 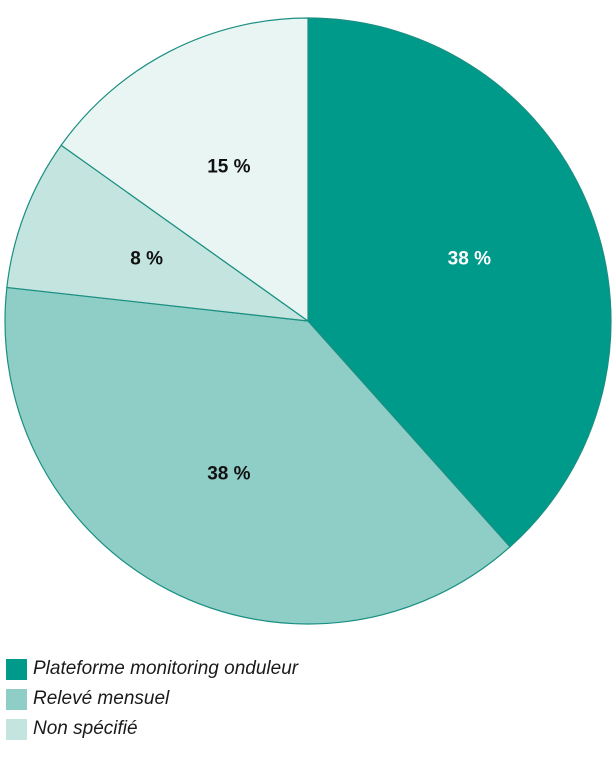 I want to click on slice-value-label-2: 8 %, so click(x=146, y=258).